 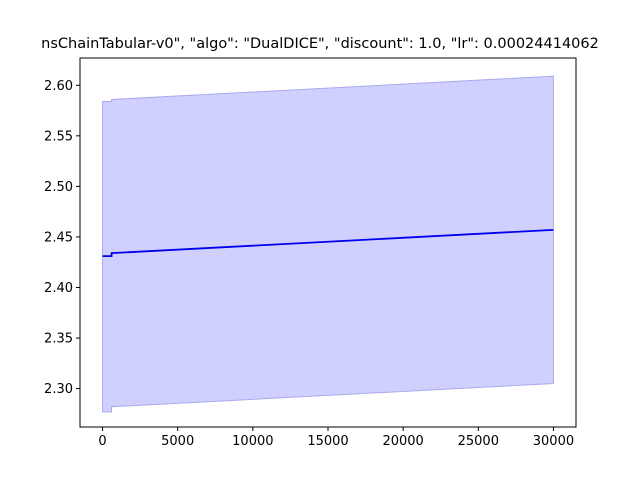 What do you see at coordinates (58, 339) in the screenshot?
I see `y-tick-label: 2.35` at bounding box center [58, 339].